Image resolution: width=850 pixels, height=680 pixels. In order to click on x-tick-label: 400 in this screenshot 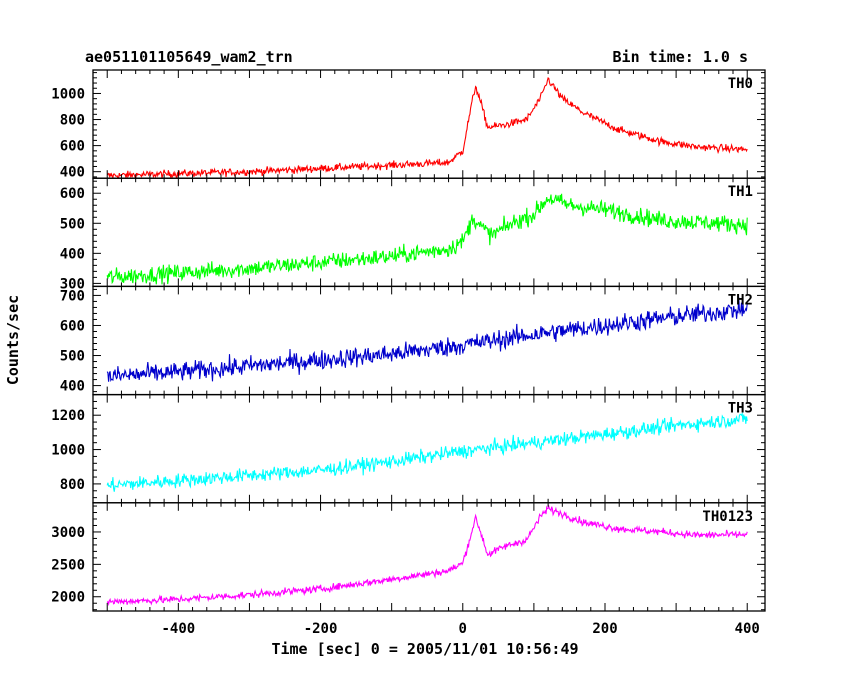, I will do `click(747, 629)`.